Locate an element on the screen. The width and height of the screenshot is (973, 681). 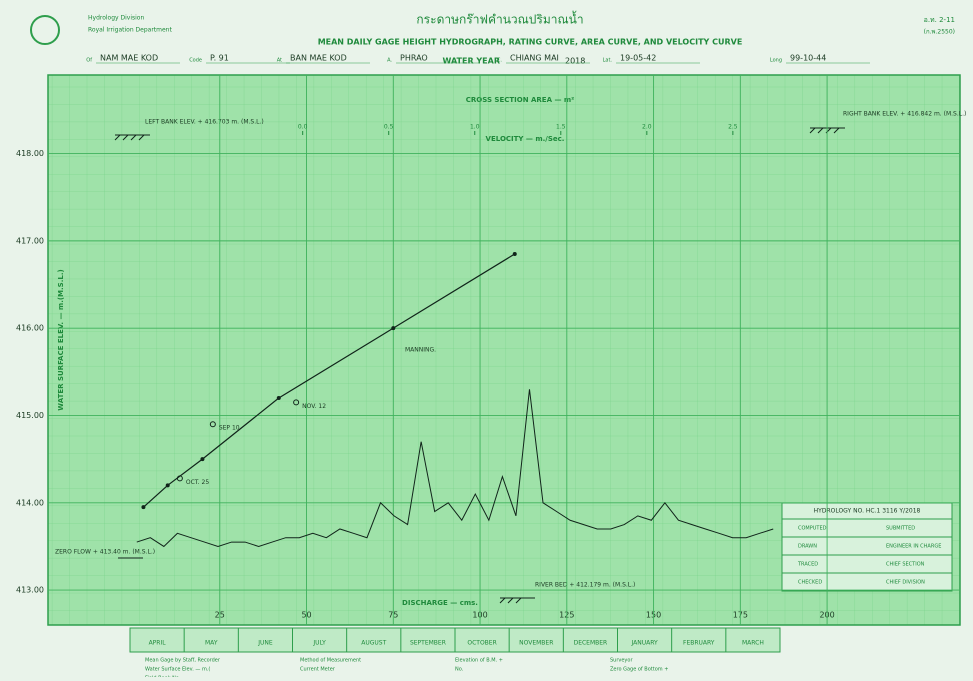
x-label: DISCHARGE — cms. is located at coordinates (440, 603).